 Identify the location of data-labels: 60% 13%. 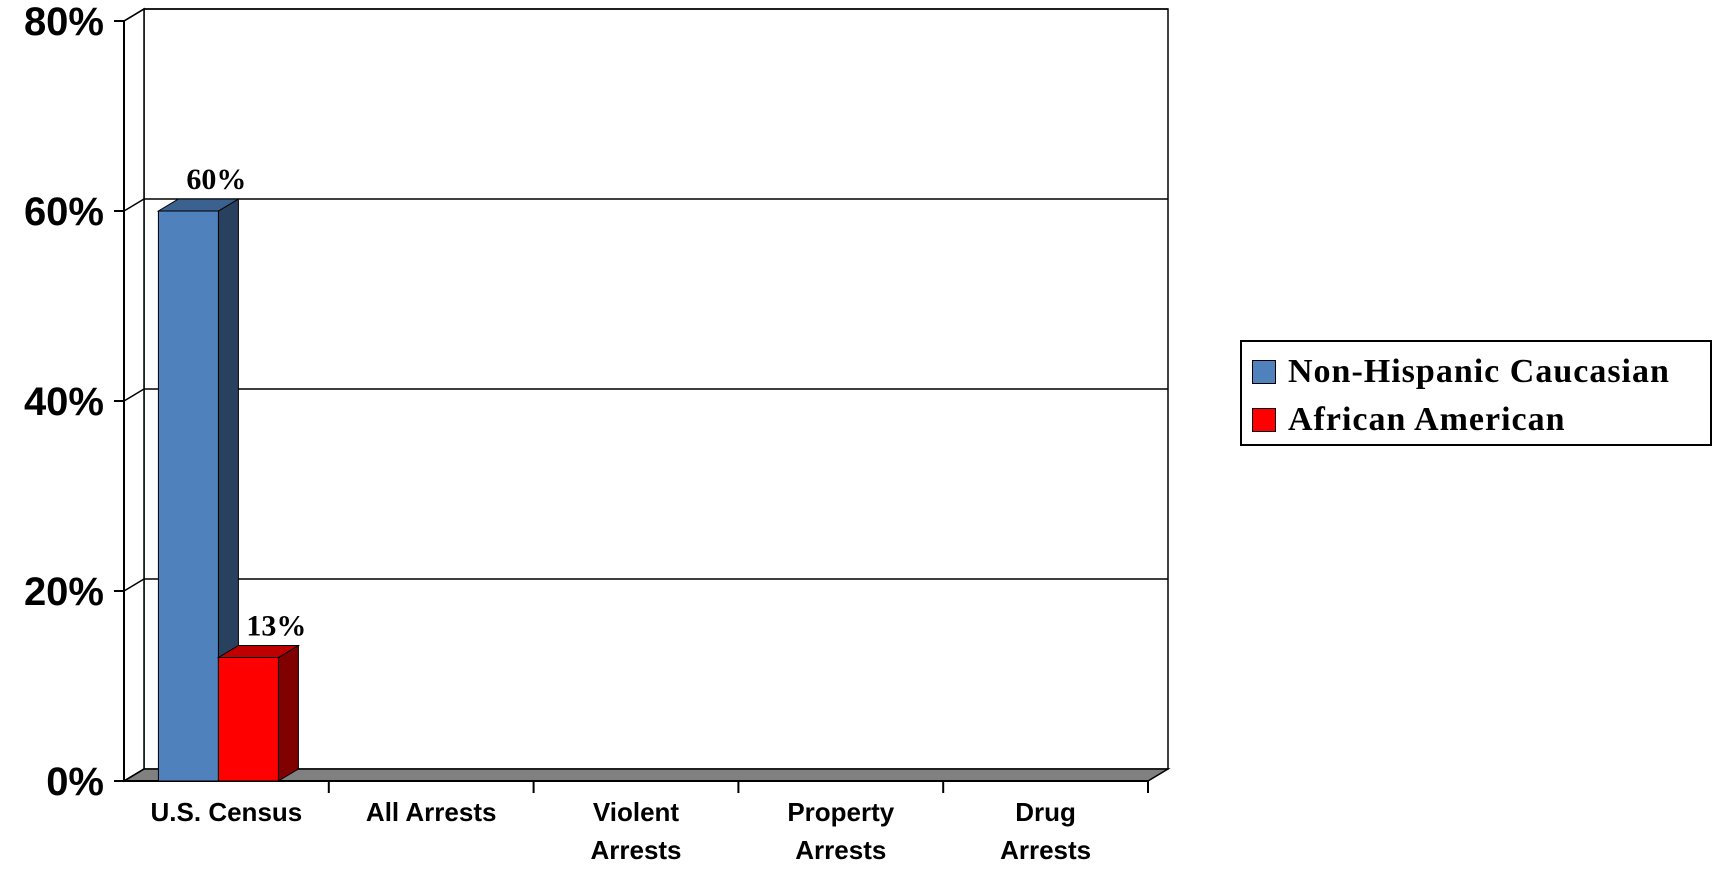
(246, 403).